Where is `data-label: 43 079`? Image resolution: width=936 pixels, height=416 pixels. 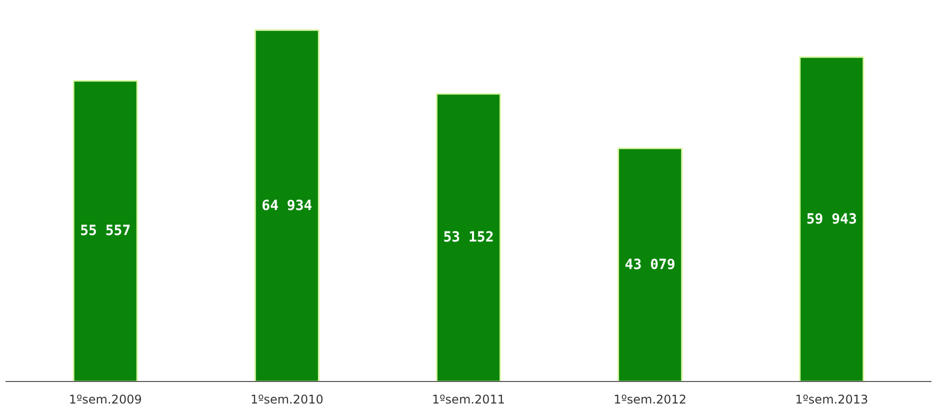 data-label: 43 079 is located at coordinates (650, 264).